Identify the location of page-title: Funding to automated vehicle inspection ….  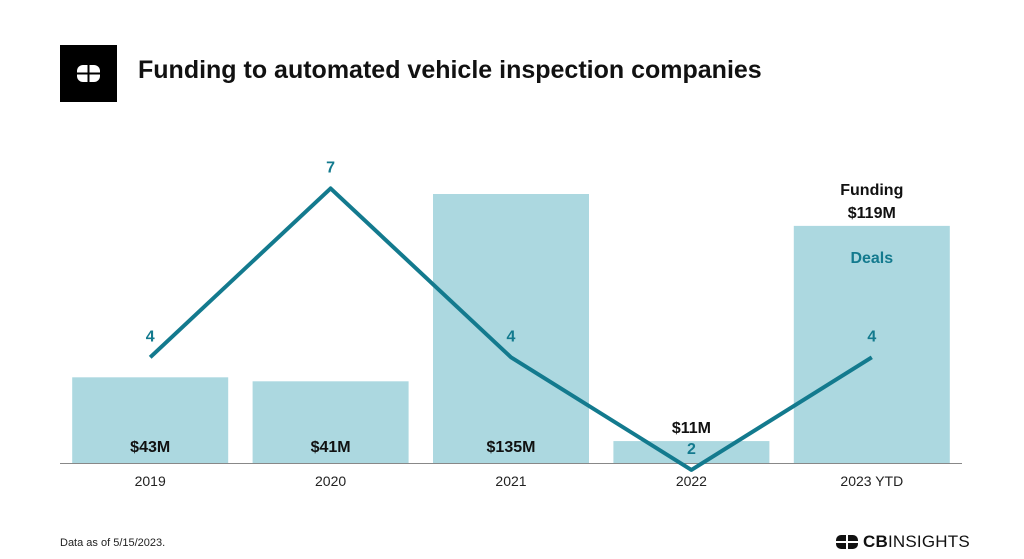
(450, 70).